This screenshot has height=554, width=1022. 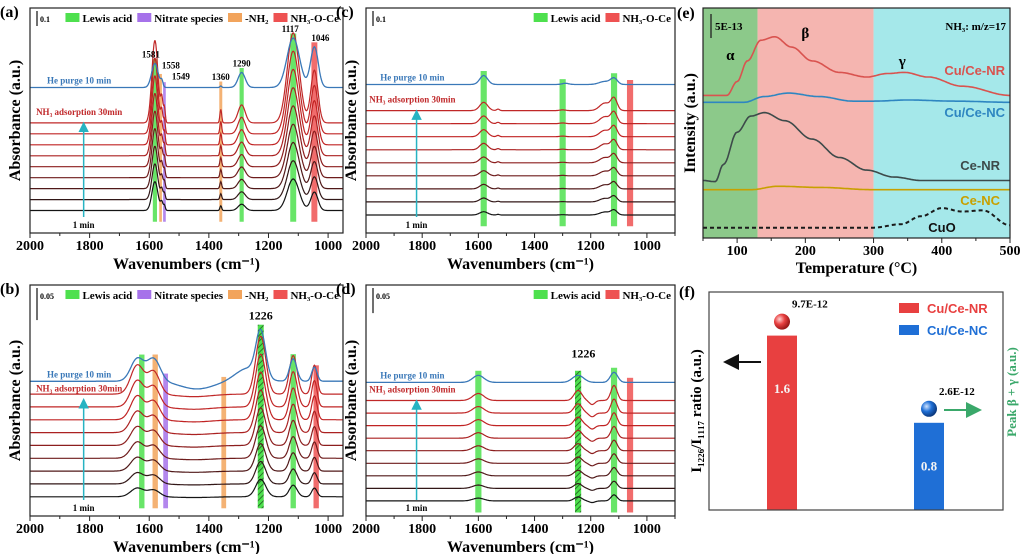 I want to click on panel-label: (a), so click(x=9, y=12).